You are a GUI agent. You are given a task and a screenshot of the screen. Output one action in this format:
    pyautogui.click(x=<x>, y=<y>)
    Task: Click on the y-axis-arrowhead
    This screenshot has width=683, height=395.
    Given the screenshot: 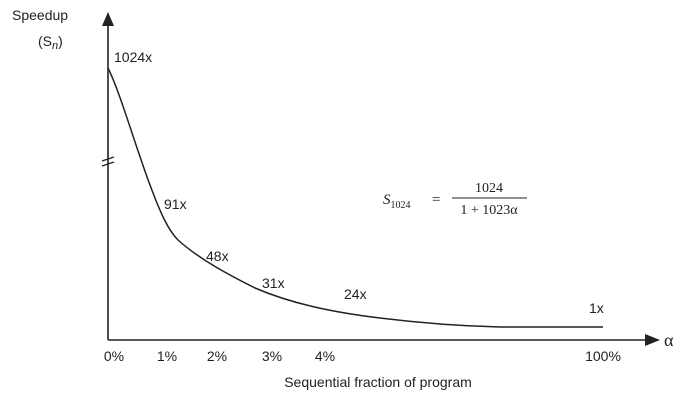 What is the action you would take?
    pyautogui.click(x=108, y=19)
    